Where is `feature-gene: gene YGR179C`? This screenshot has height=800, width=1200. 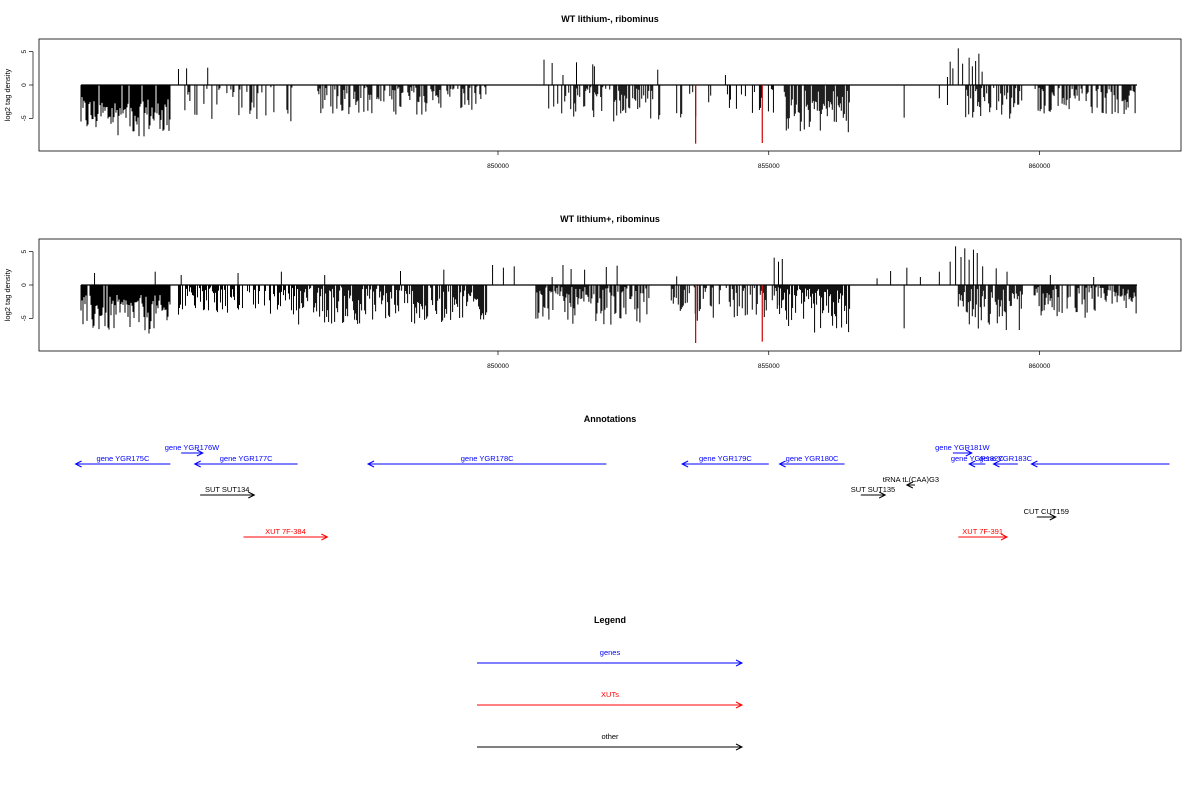
feature-gene: gene YGR179C is located at coordinates (724, 461).